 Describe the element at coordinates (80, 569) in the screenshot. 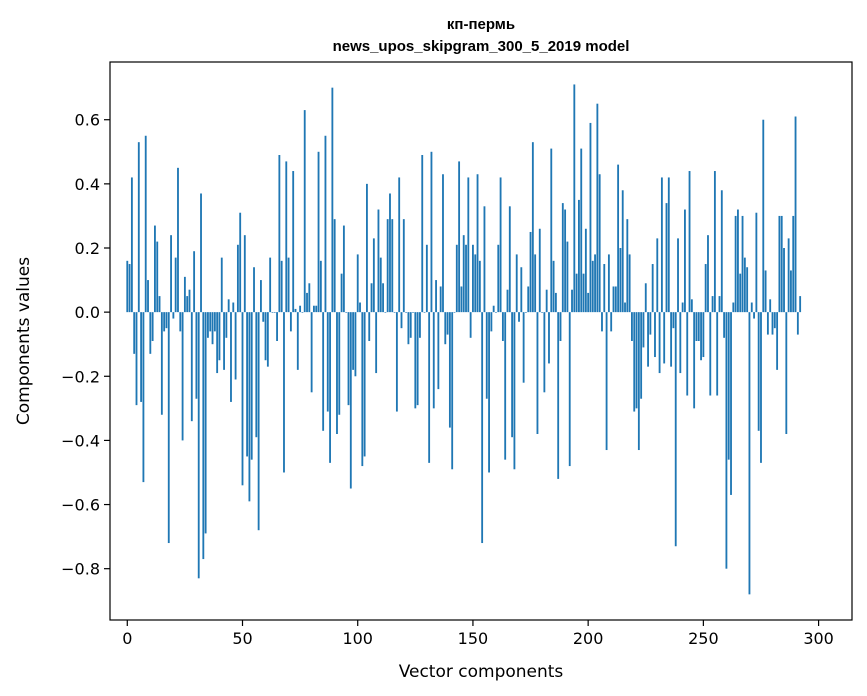

I see `y-tick-label: −0.8` at that location.